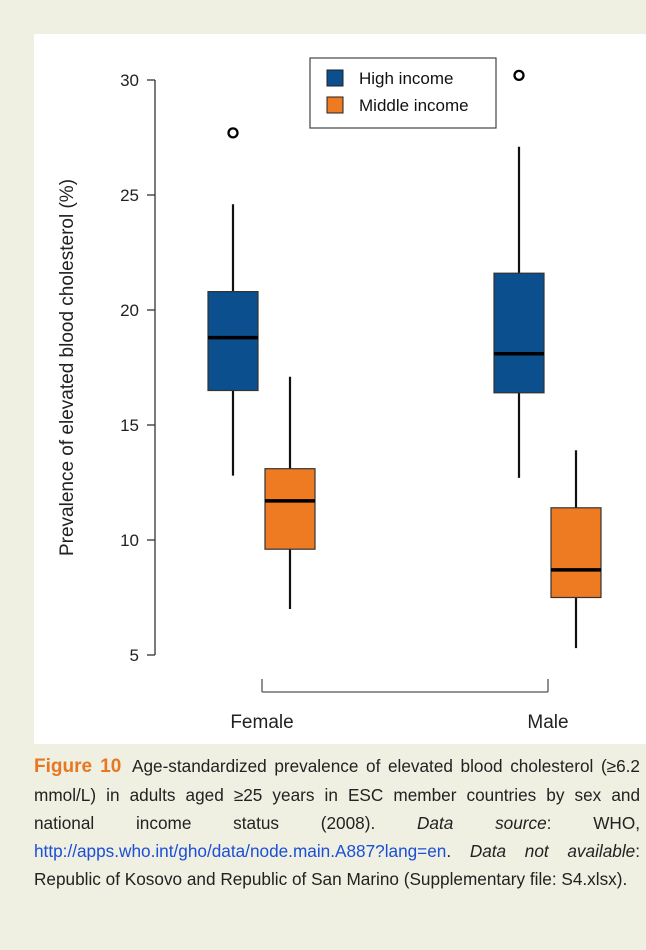 The height and width of the screenshot is (950, 646). Describe the element at coordinates (129, 310) in the screenshot. I see `y-tick-label: 20` at that location.